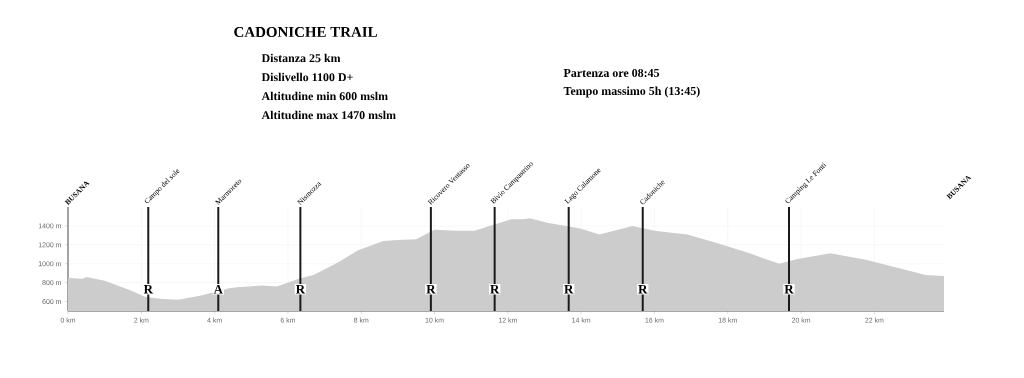 The height and width of the screenshot is (378, 1024). What do you see at coordinates (301, 58) in the screenshot?
I see `text: Distanza 25 km` at bounding box center [301, 58].